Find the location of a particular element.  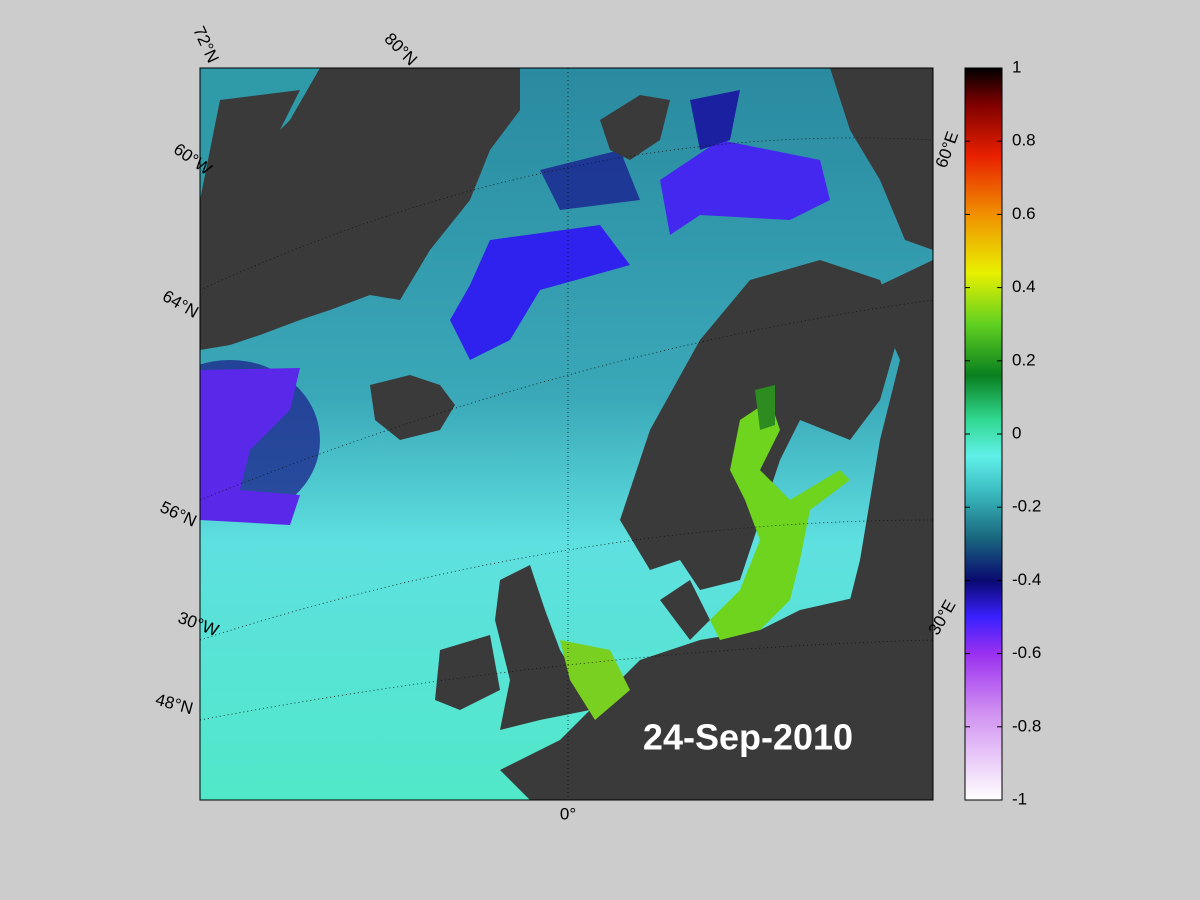

colorbar-tick-label: 0.8 is located at coordinates (1024, 140).